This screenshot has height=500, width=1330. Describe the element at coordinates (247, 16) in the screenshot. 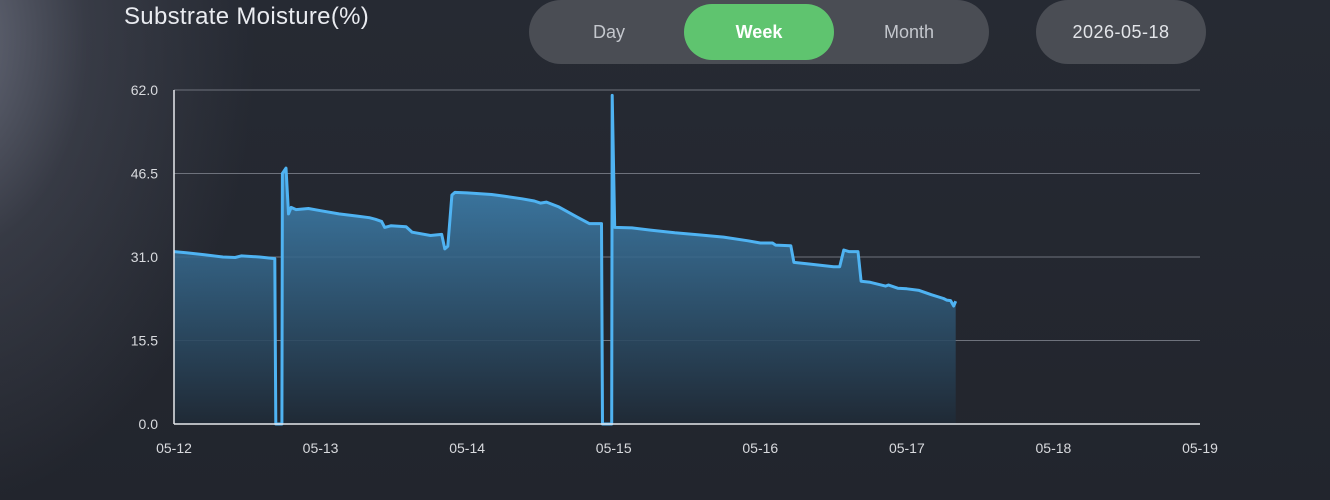

I see `page-title: Substrate Moisture(%)` at that location.